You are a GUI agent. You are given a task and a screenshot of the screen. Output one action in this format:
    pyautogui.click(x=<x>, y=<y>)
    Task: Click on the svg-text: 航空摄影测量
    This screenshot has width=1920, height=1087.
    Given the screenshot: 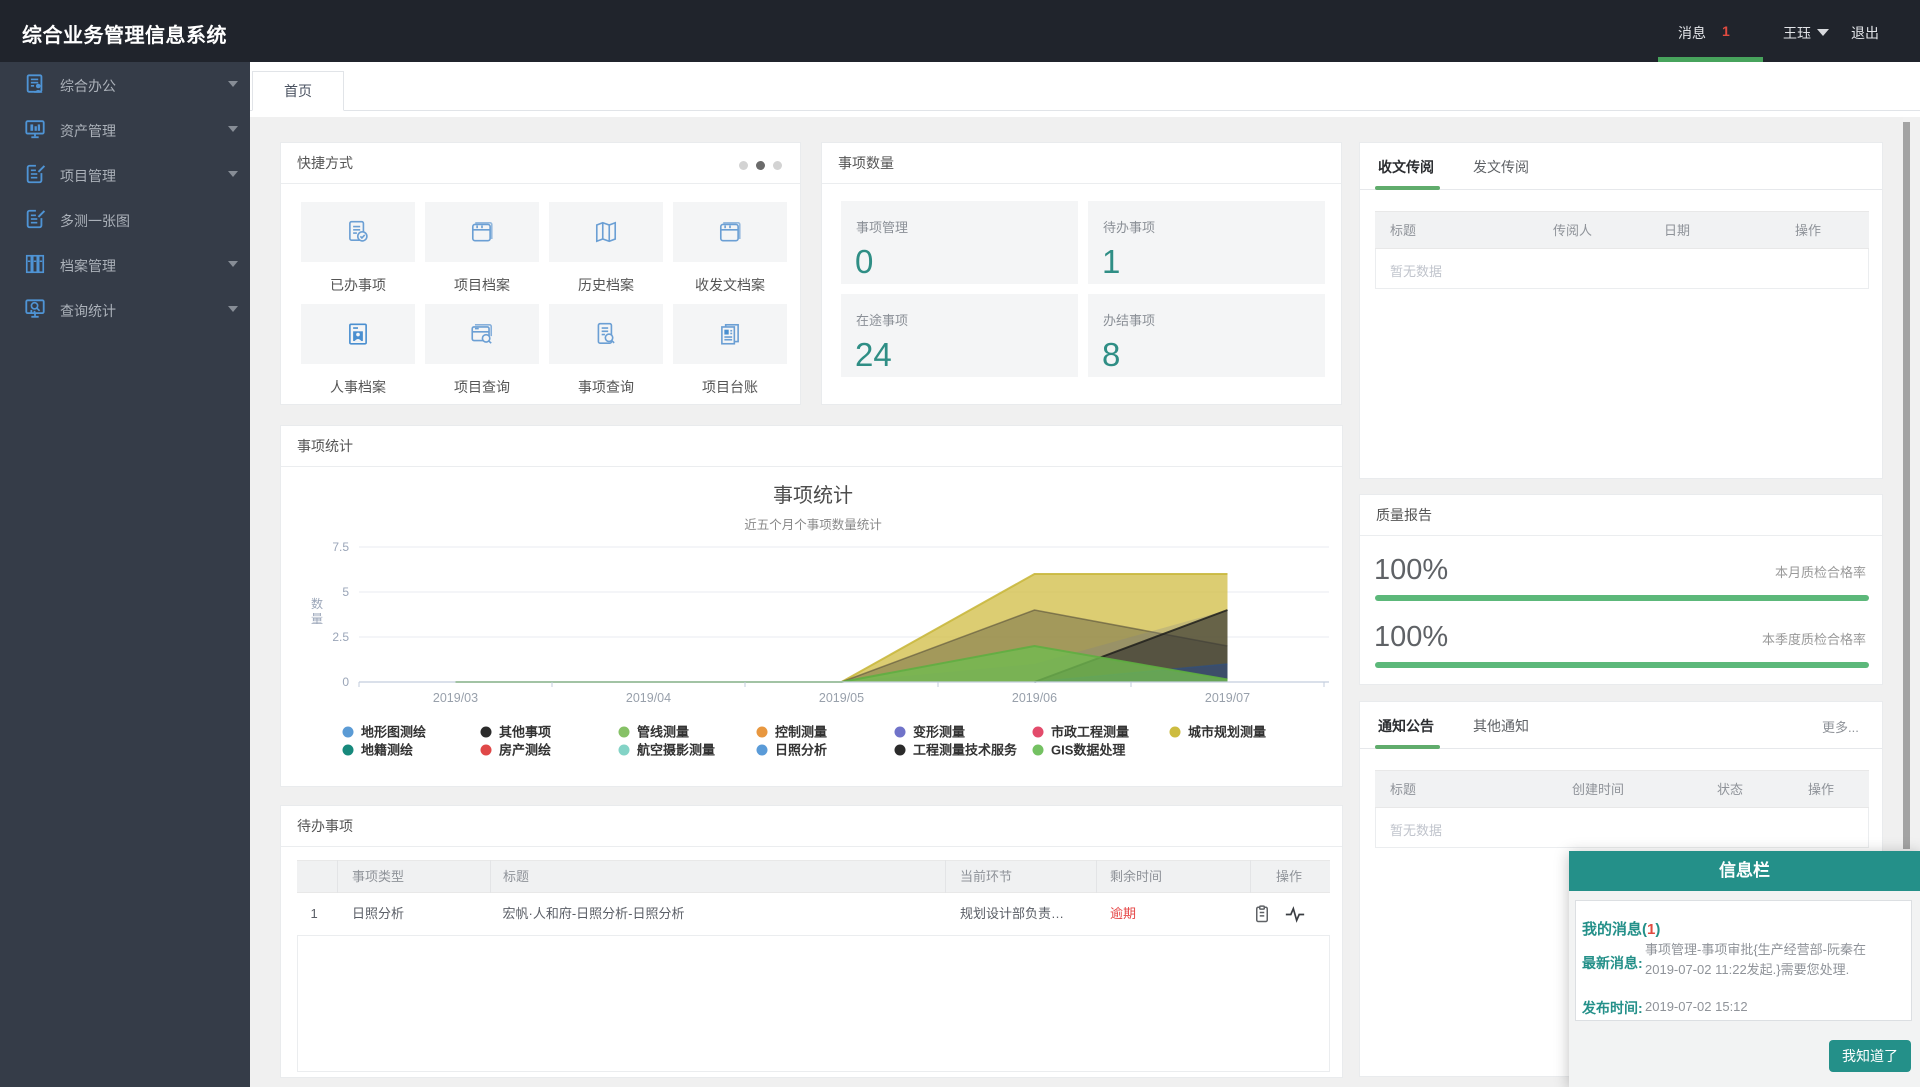 What is the action you would take?
    pyautogui.click(x=676, y=750)
    